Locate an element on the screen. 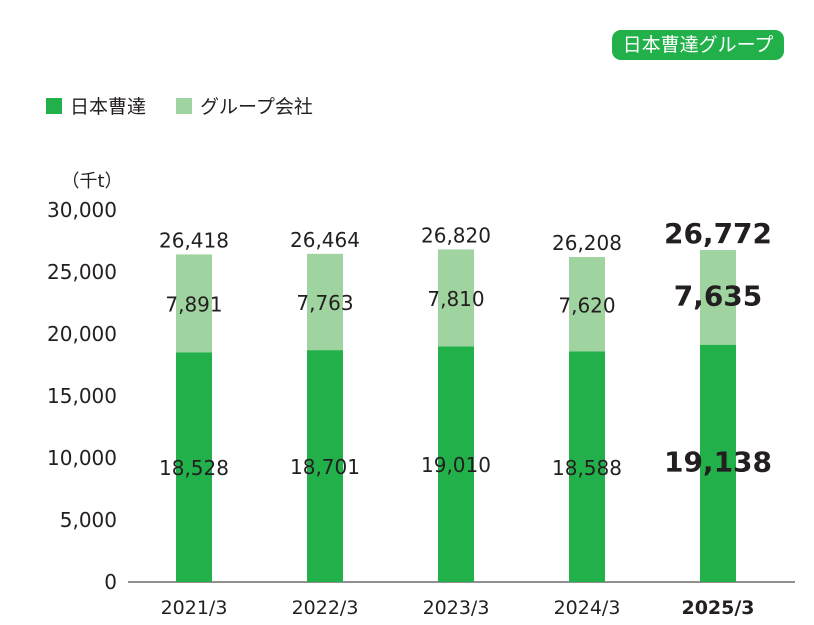  legend: 日本曹達 グループ会社 is located at coordinates (194, 105).